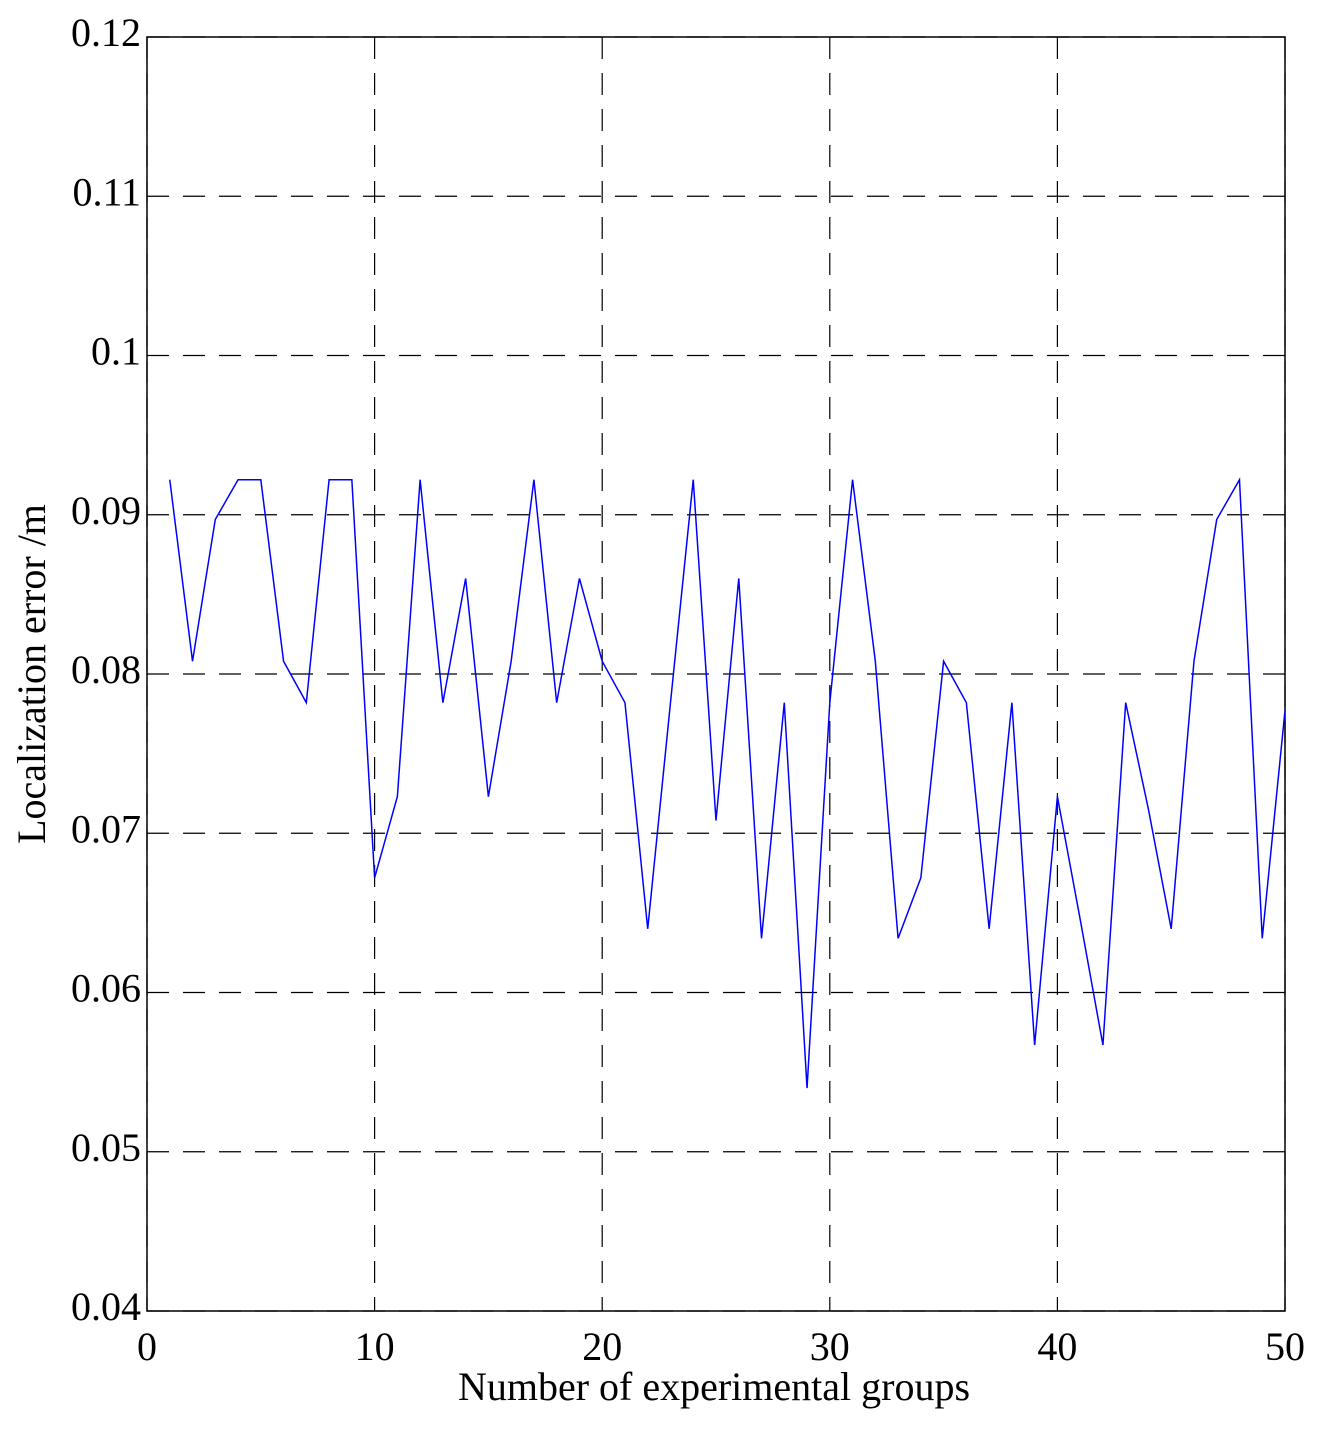 The image size is (1331, 1438). I want to click on x-tick-label: 30, so click(830, 1346).